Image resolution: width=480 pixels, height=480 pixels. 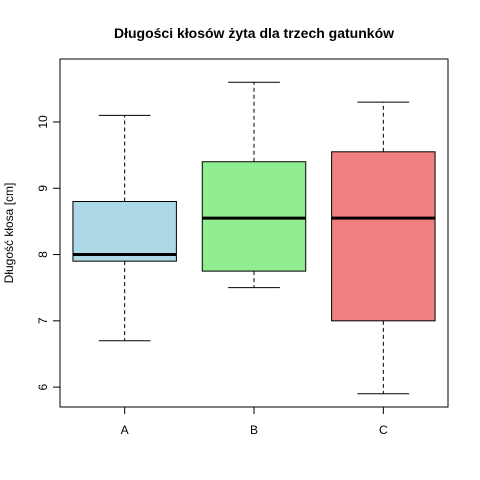 What do you see at coordinates (125, 430) in the screenshot?
I see `x-tick-label-A: A` at bounding box center [125, 430].